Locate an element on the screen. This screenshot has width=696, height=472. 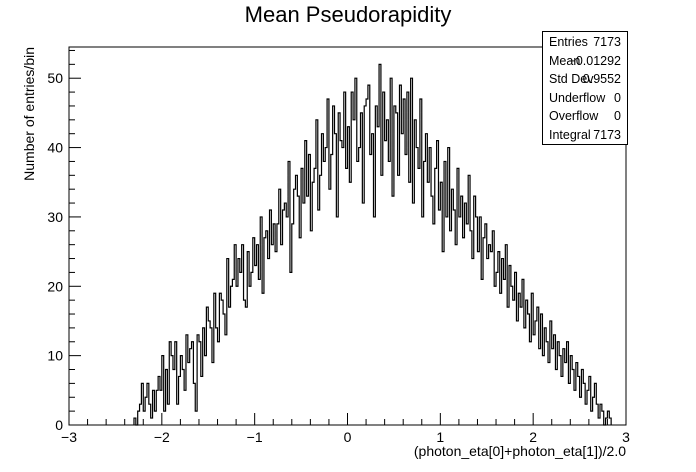
stats-row: Mean −0.01292 is located at coordinates (585, 61).